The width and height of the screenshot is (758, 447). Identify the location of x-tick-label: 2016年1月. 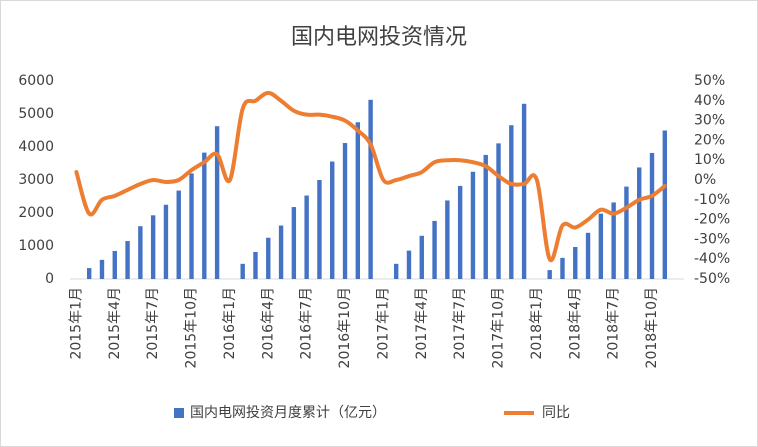
(230, 323).